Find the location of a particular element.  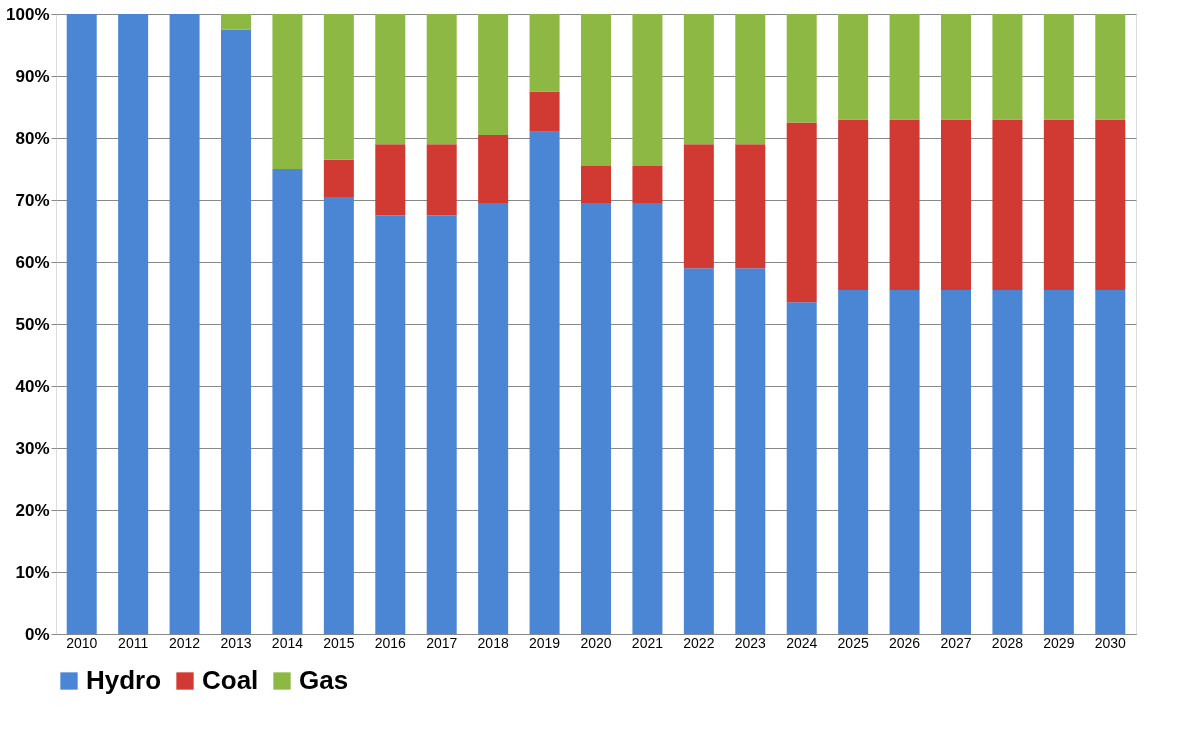

x-tick-label: 2019 is located at coordinates (544, 642).